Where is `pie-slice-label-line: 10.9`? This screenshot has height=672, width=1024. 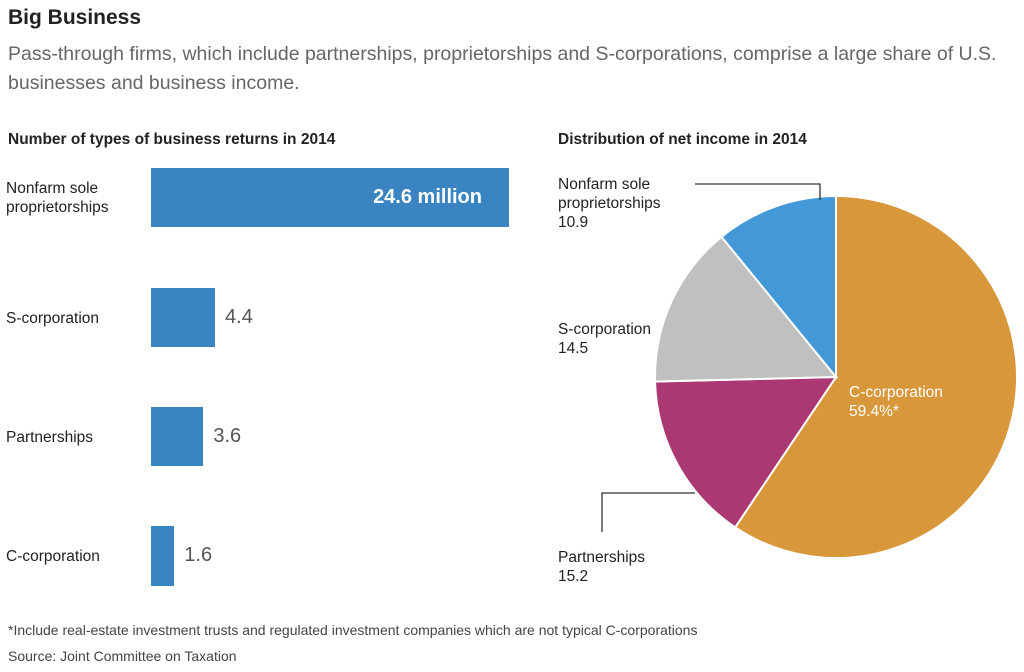
pie-slice-label-line: 10.9 is located at coordinates (573, 222).